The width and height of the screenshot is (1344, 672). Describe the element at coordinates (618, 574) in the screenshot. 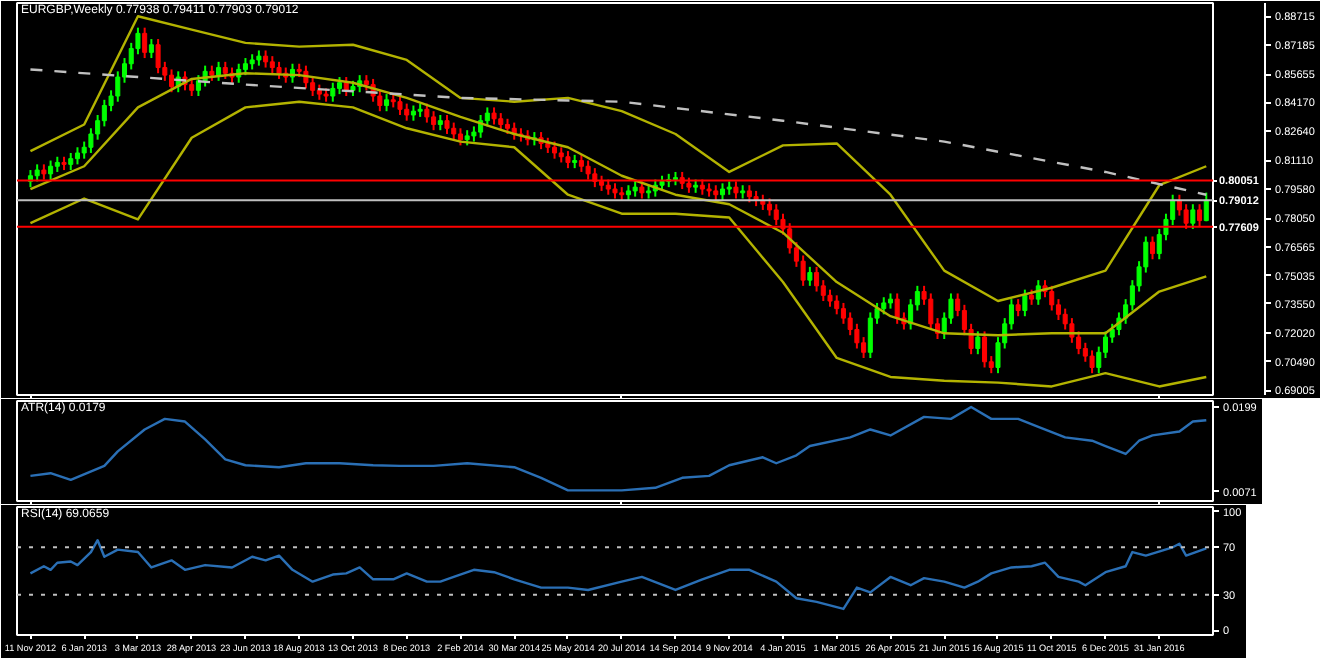

I see `line-series` at that location.